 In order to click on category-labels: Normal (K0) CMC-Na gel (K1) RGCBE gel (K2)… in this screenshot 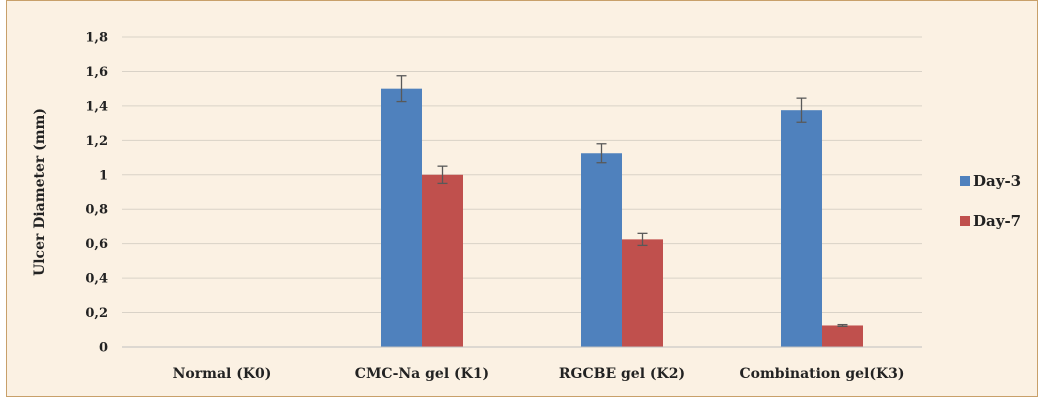, I will do `click(539, 374)`.